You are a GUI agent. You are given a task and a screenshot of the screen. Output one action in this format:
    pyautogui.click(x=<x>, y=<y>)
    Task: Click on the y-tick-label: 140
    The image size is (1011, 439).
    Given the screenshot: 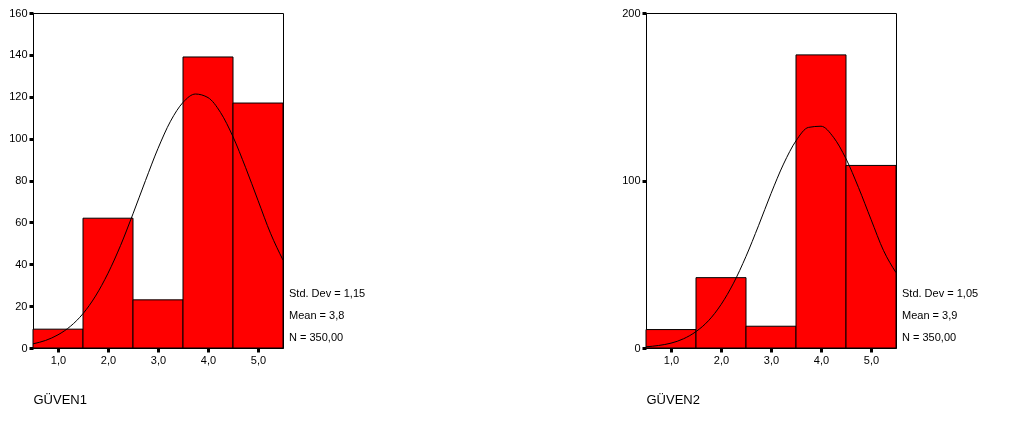 What is the action you would take?
    pyautogui.click(x=18, y=54)
    